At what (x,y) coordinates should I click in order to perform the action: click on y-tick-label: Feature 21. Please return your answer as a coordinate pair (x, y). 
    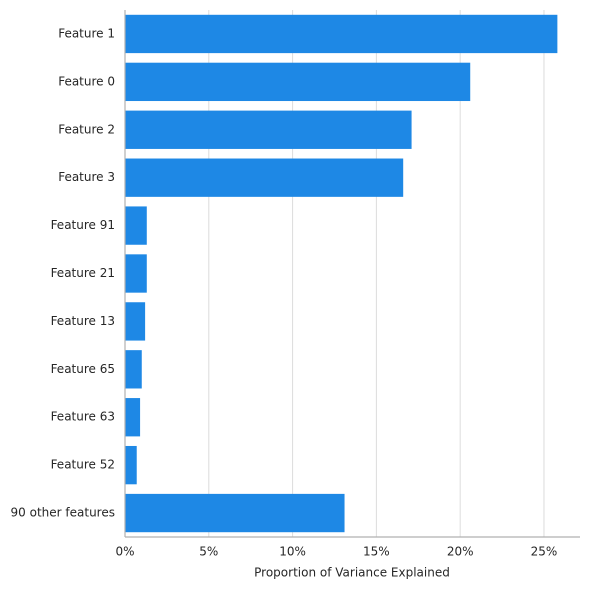
    Looking at the image, I should click on (83, 273).